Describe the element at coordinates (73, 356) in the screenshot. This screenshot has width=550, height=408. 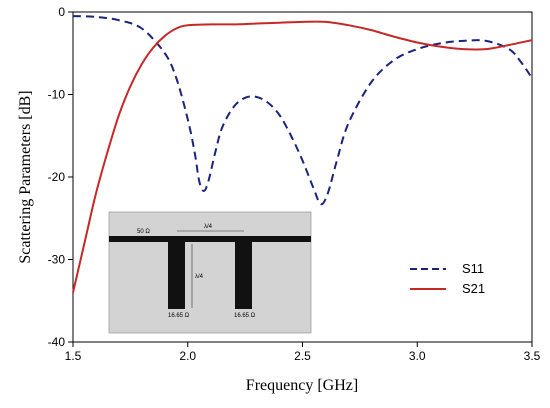
I see `x-tick-label: 1.5` at that location.